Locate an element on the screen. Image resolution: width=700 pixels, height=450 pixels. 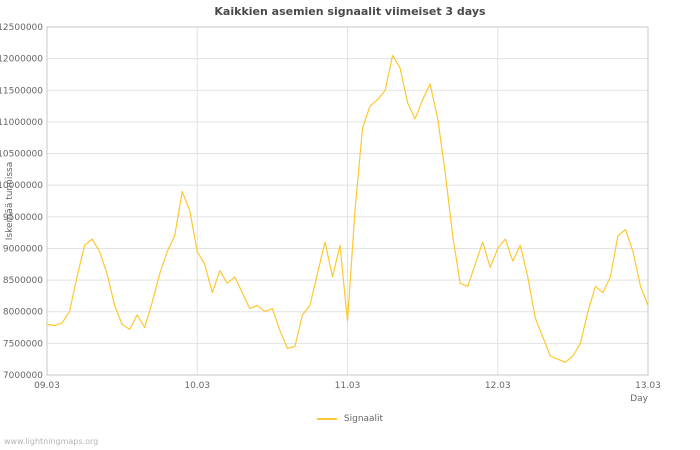
y-tick-label: 7500000 is located at coordinates (23, 344).